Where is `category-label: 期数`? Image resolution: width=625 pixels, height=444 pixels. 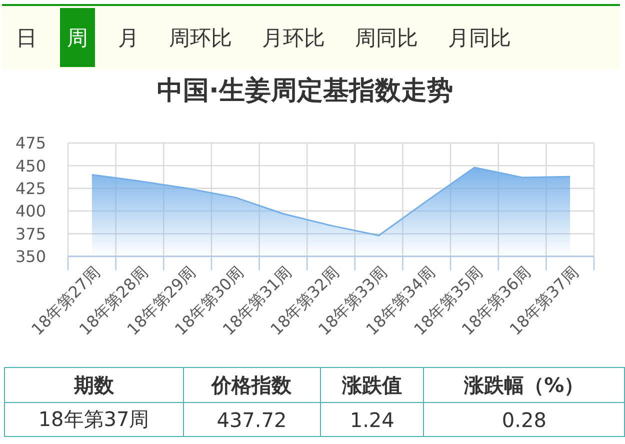 category-label: 期数 is located at coordinates (94, 385).